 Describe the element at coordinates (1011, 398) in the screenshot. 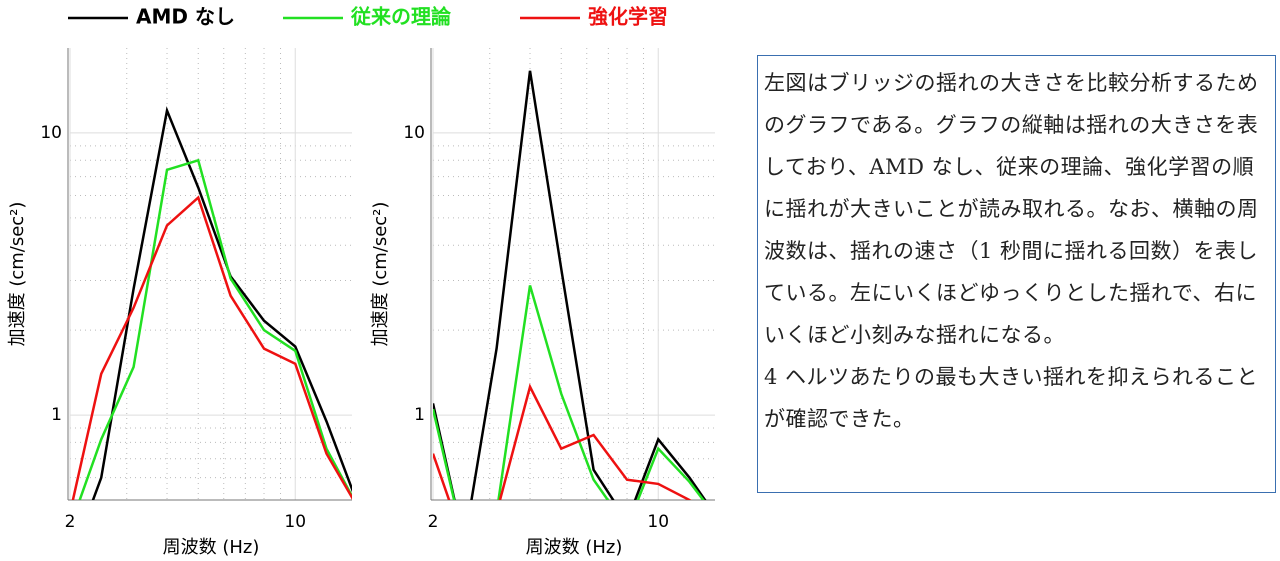

I see `note-text: 4 ヘルツあたりの最も大きい揺れを抑えられることが確認できた。` at that location.